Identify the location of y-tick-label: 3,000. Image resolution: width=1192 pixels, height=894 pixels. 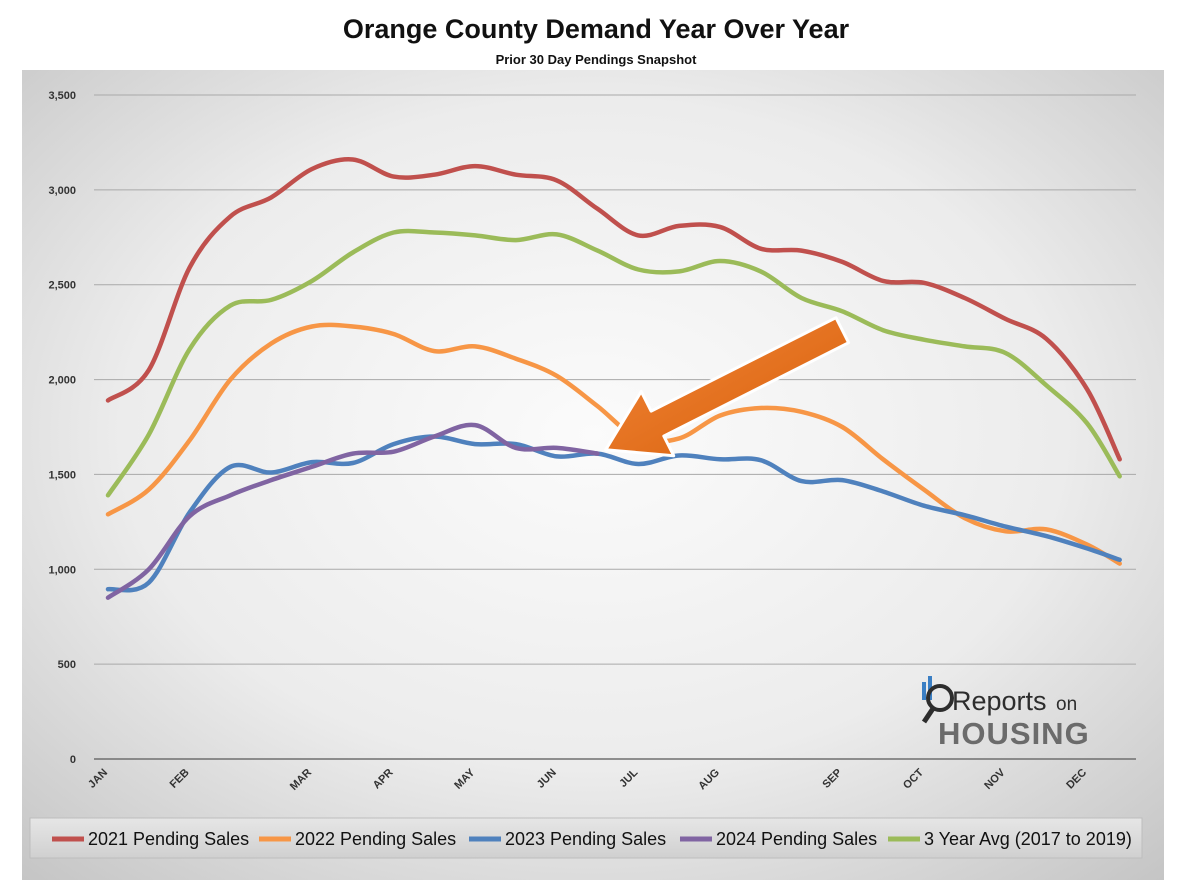
(62, 191).